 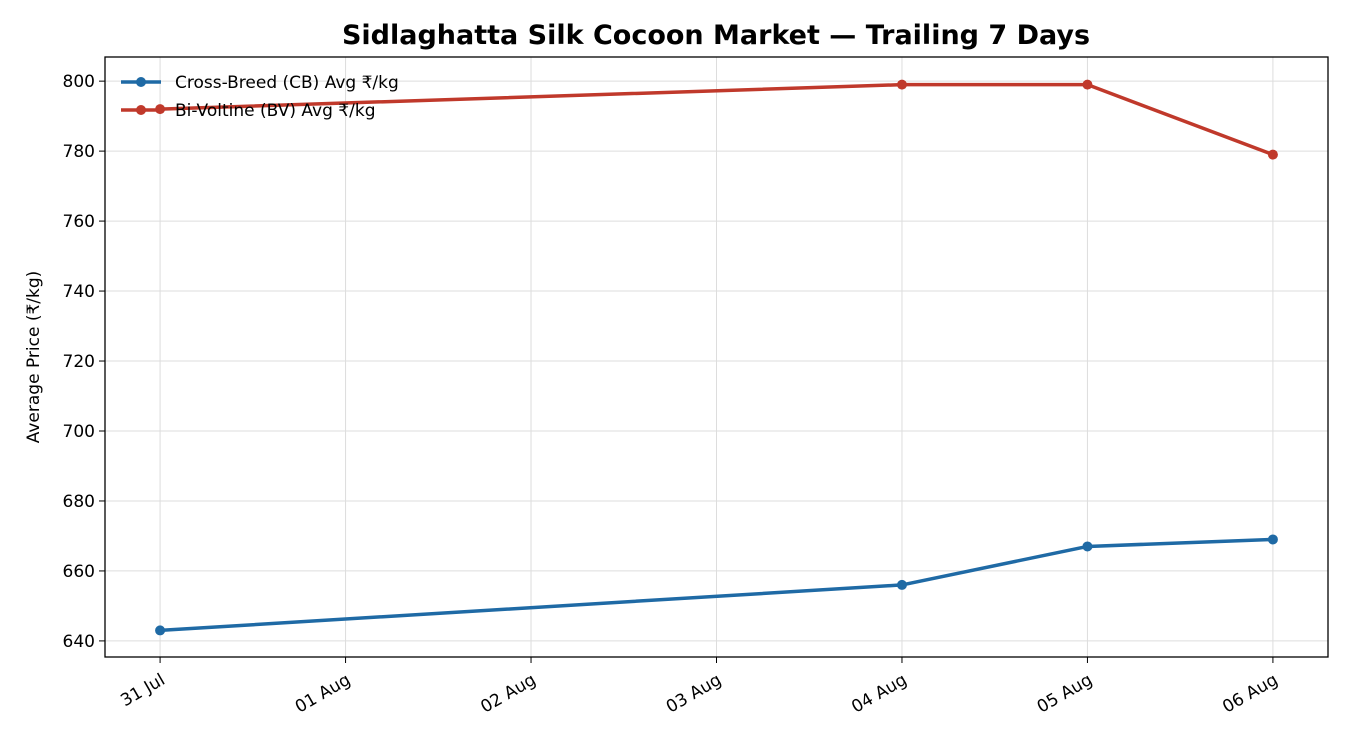 What do you see at coordinates (79, 222) in the screenshot?
I see `y-tick-label: 760` at bounding box center [79, 222].